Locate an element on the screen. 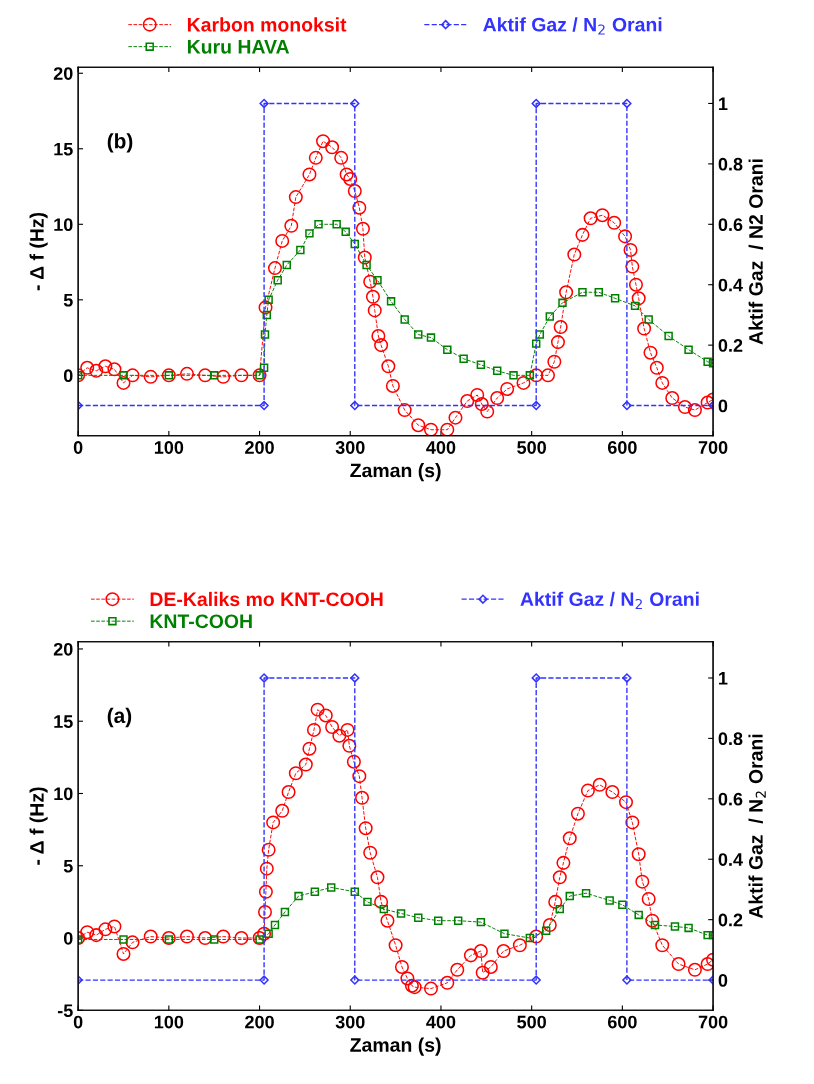 This screenshot has height=1084, width=814. y-tick-label: 5 is located at coordinates (68, 866).